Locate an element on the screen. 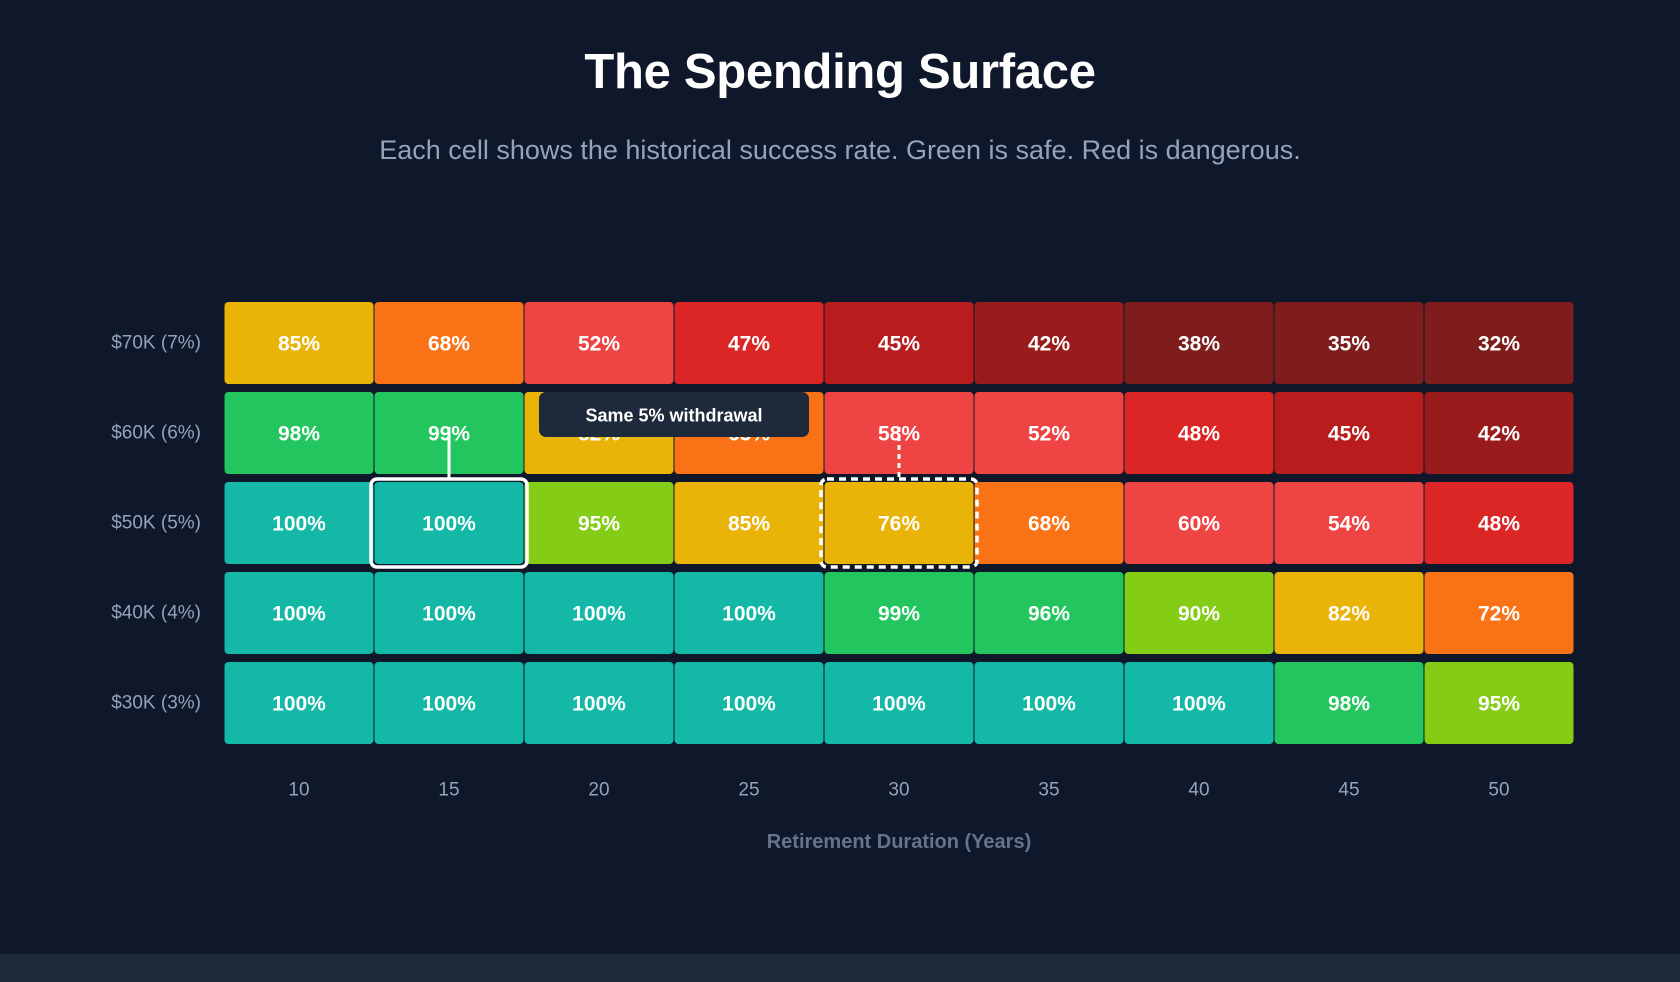  highlight-dashed-cell is located at coordinates (899, 523).